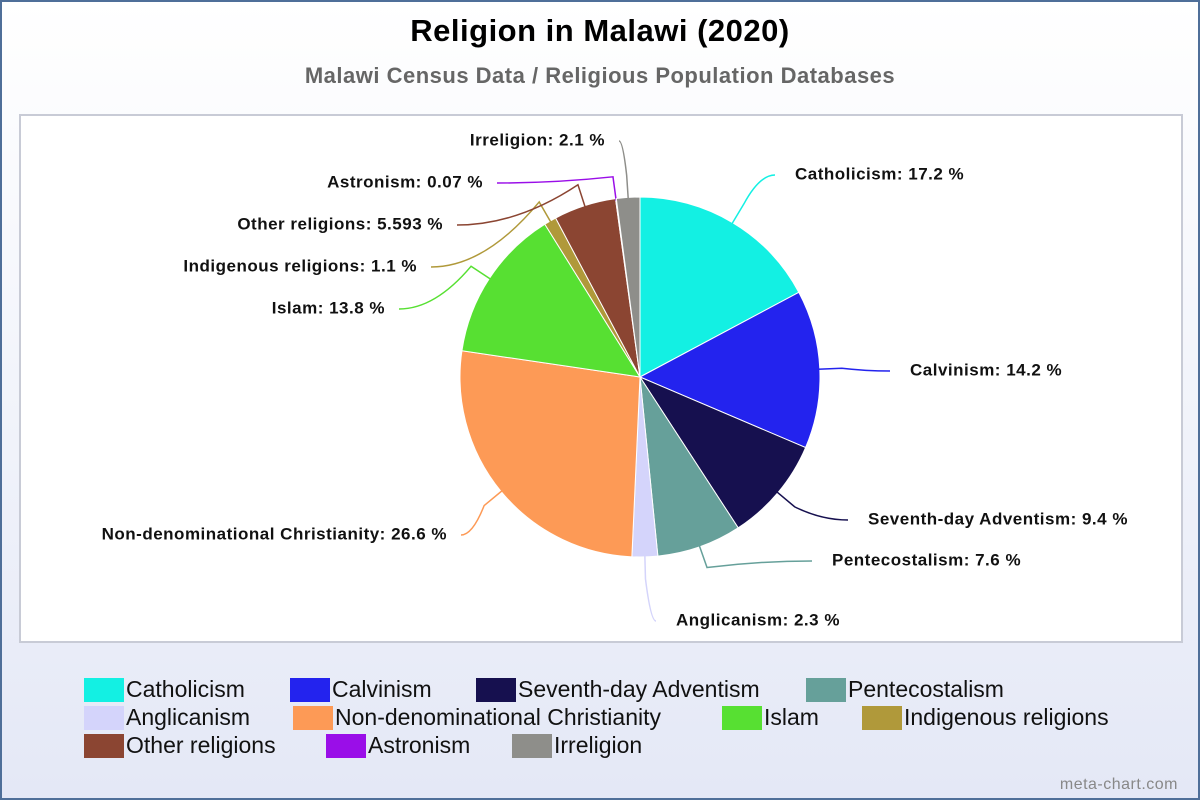  What do you see at coordinates (498, 717) in the screenshot?
I see `legend-label: Non-denominational Christianity` at bounding box center [498, 717].